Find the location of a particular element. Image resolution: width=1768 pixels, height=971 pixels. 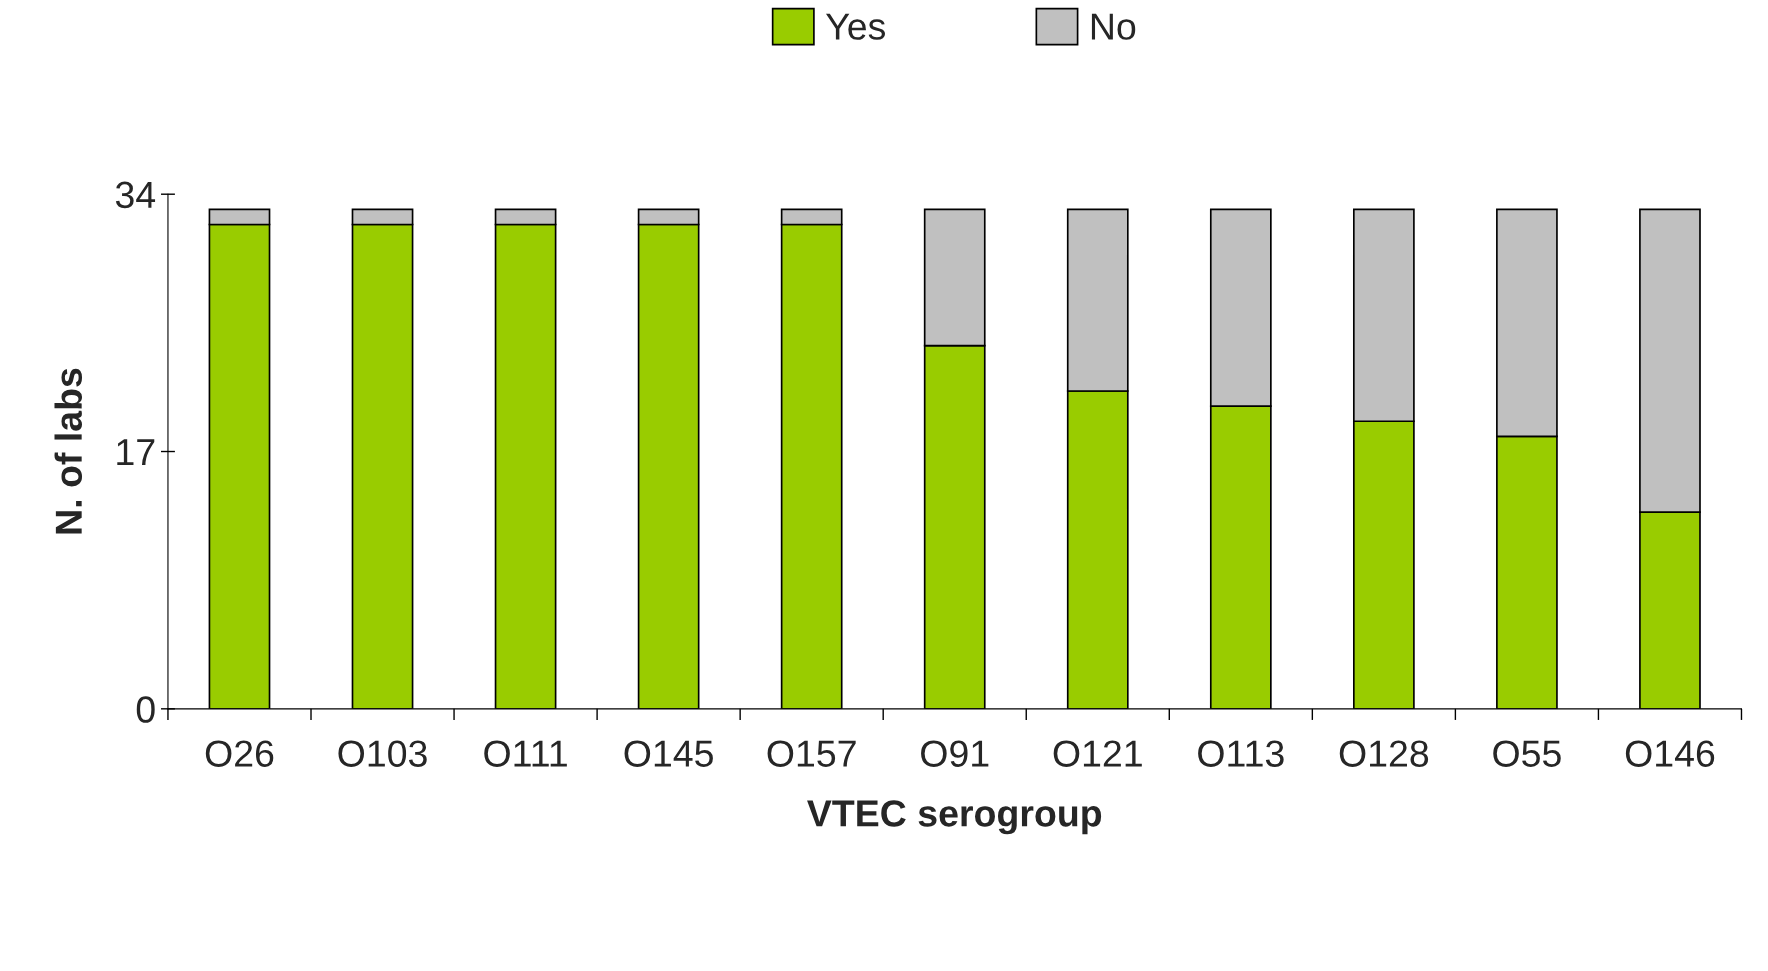

x-tick-label: O103 is located at coordinates (382, 753).